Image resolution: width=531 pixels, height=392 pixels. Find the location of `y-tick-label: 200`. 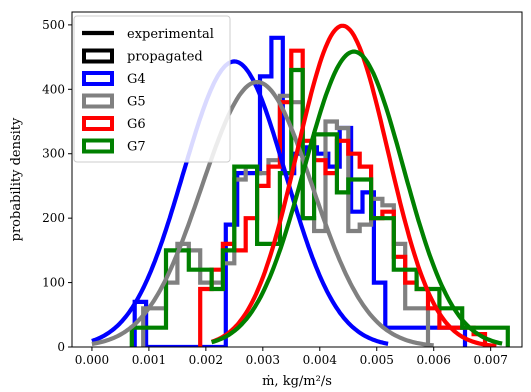

y-tick-label: 200 is located at coordinates (53, 218).